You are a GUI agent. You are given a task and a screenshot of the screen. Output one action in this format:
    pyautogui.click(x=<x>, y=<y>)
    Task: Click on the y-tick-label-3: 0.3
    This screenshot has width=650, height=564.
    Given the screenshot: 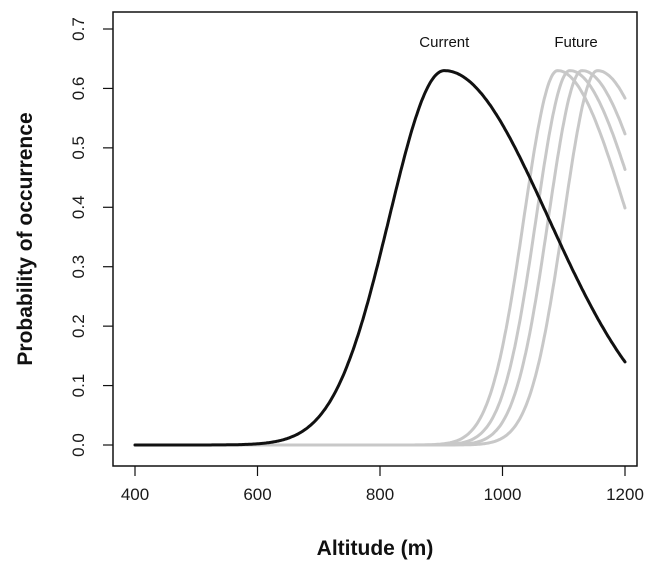 What is the action you would take?
    pyautogui.click(x=78, y=267)
    